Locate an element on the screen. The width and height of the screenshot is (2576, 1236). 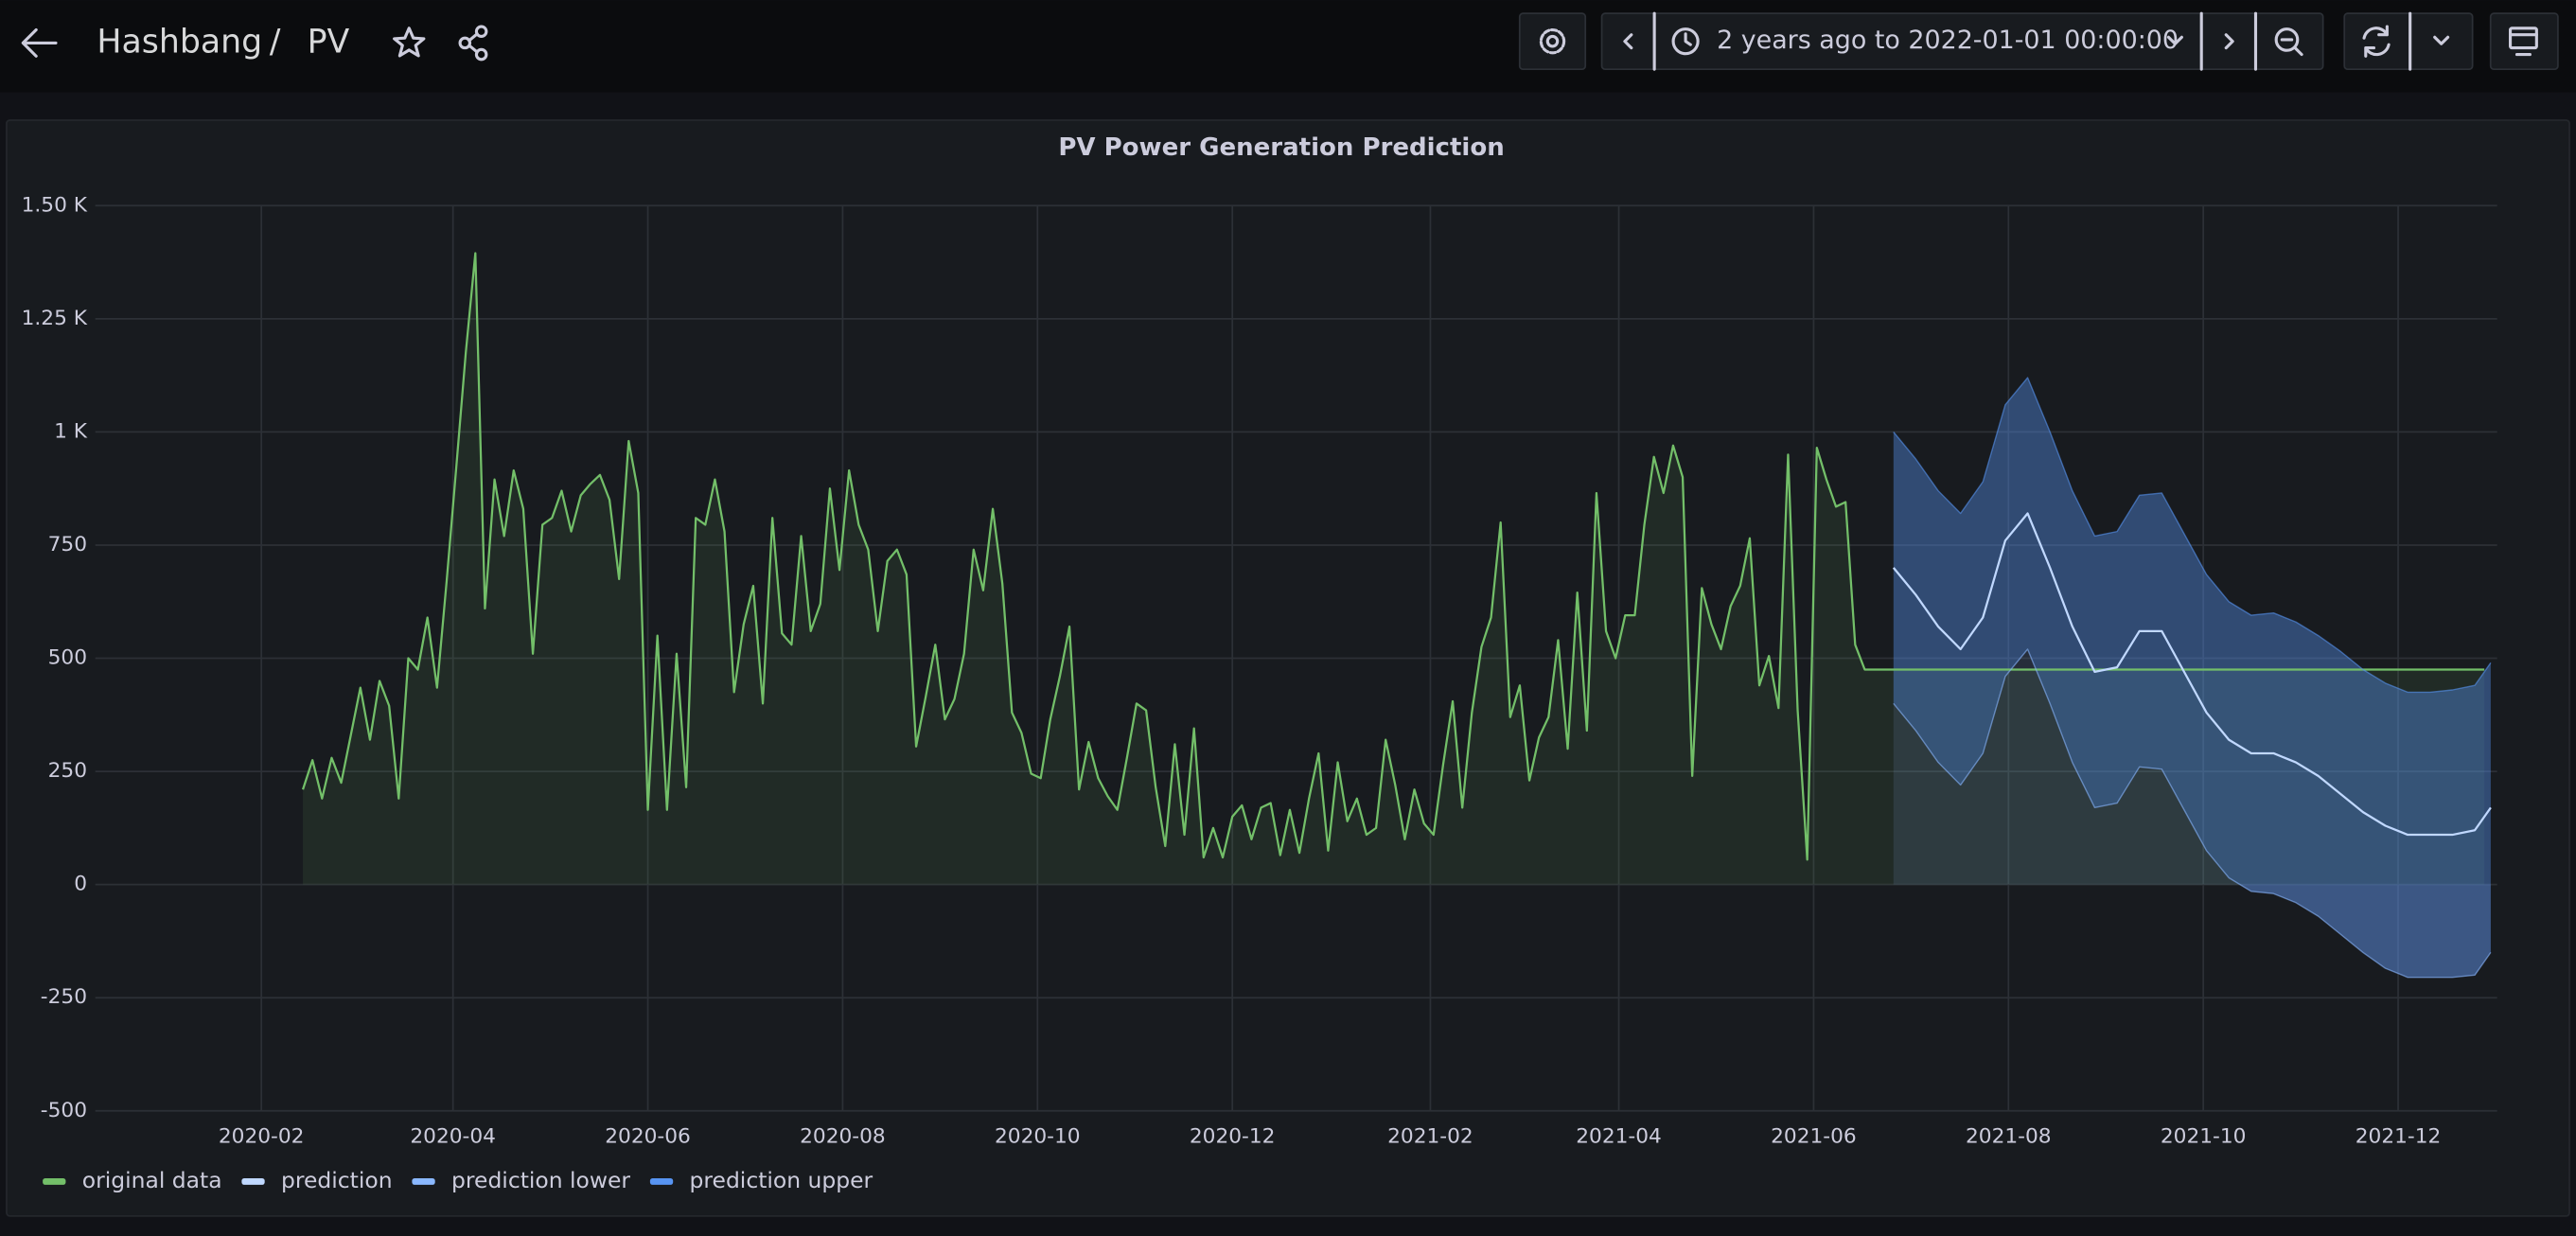
x-tick-label: 2020-10 is located at coordinates (1038, 1137).